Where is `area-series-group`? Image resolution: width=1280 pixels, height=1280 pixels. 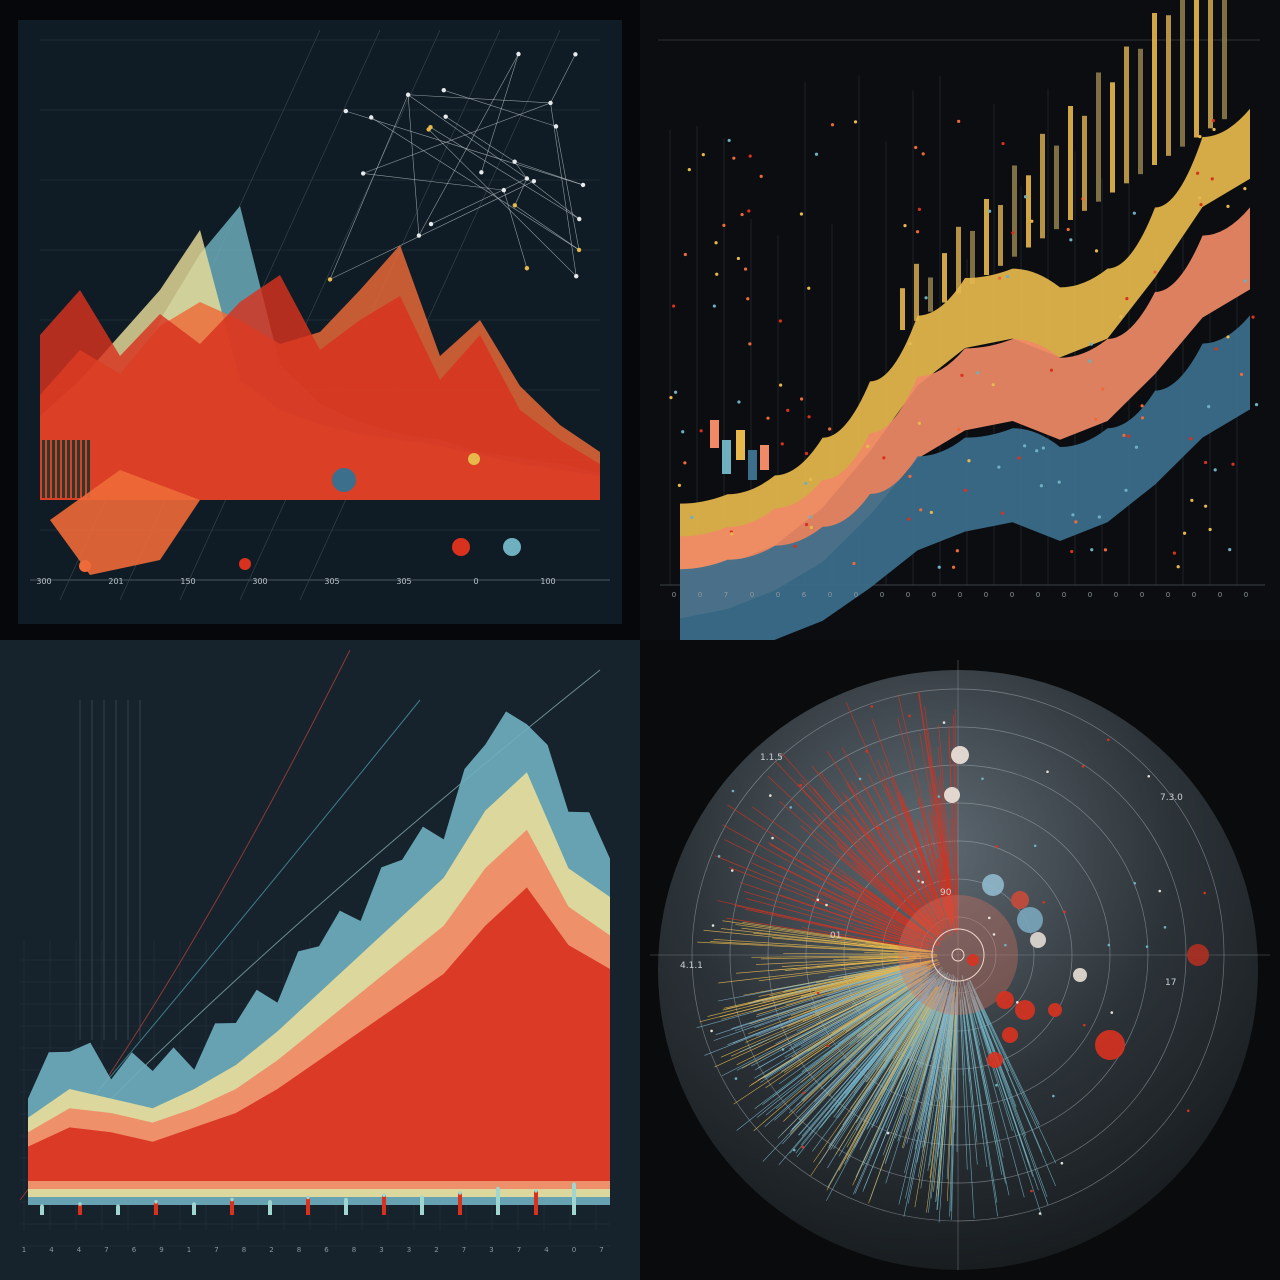
area-series-group is located at coordinates (320, 390).